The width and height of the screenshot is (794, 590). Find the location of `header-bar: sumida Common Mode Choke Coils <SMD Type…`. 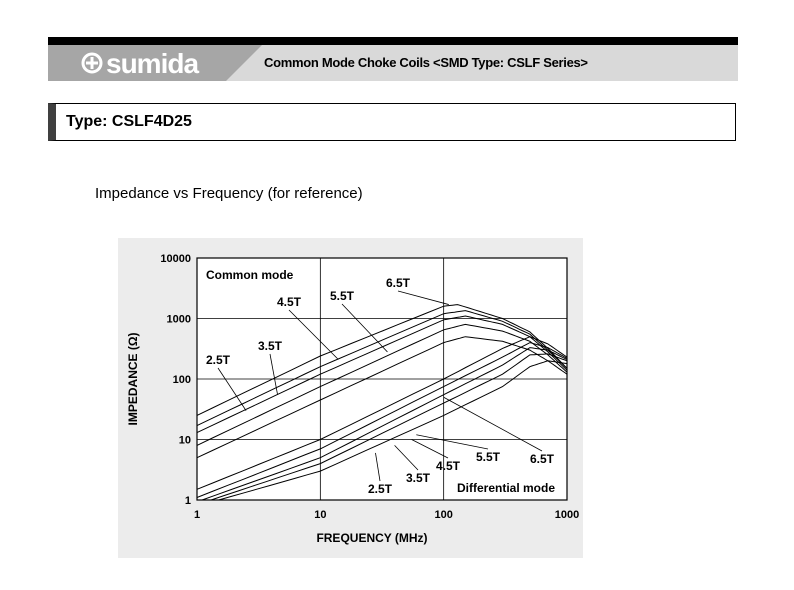

header-bar: sumida Common Mode Choke Coils <SMD Type… is located at coordinates (393, 63).